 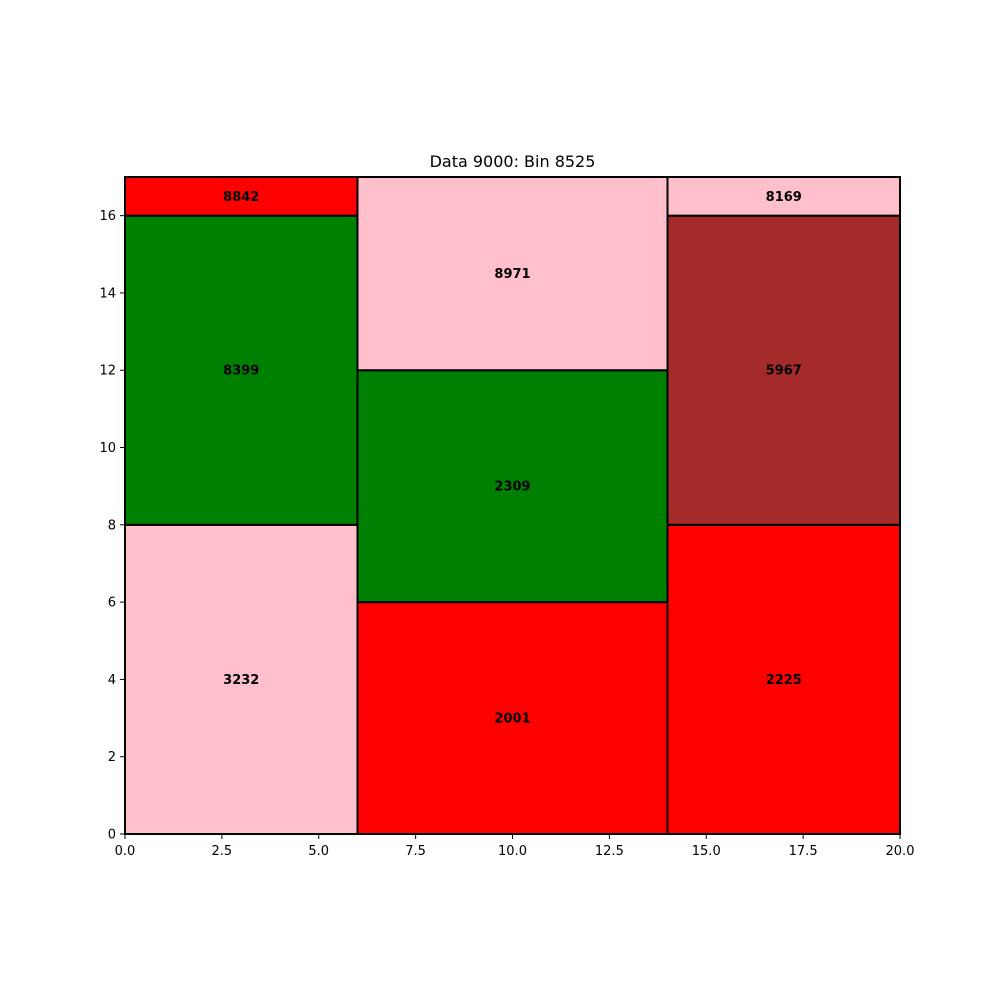 What do you see at coordinates (706, 851) in the screenshot?
I see `x-tick-label: 15.0` at bounding box center [706, 851].